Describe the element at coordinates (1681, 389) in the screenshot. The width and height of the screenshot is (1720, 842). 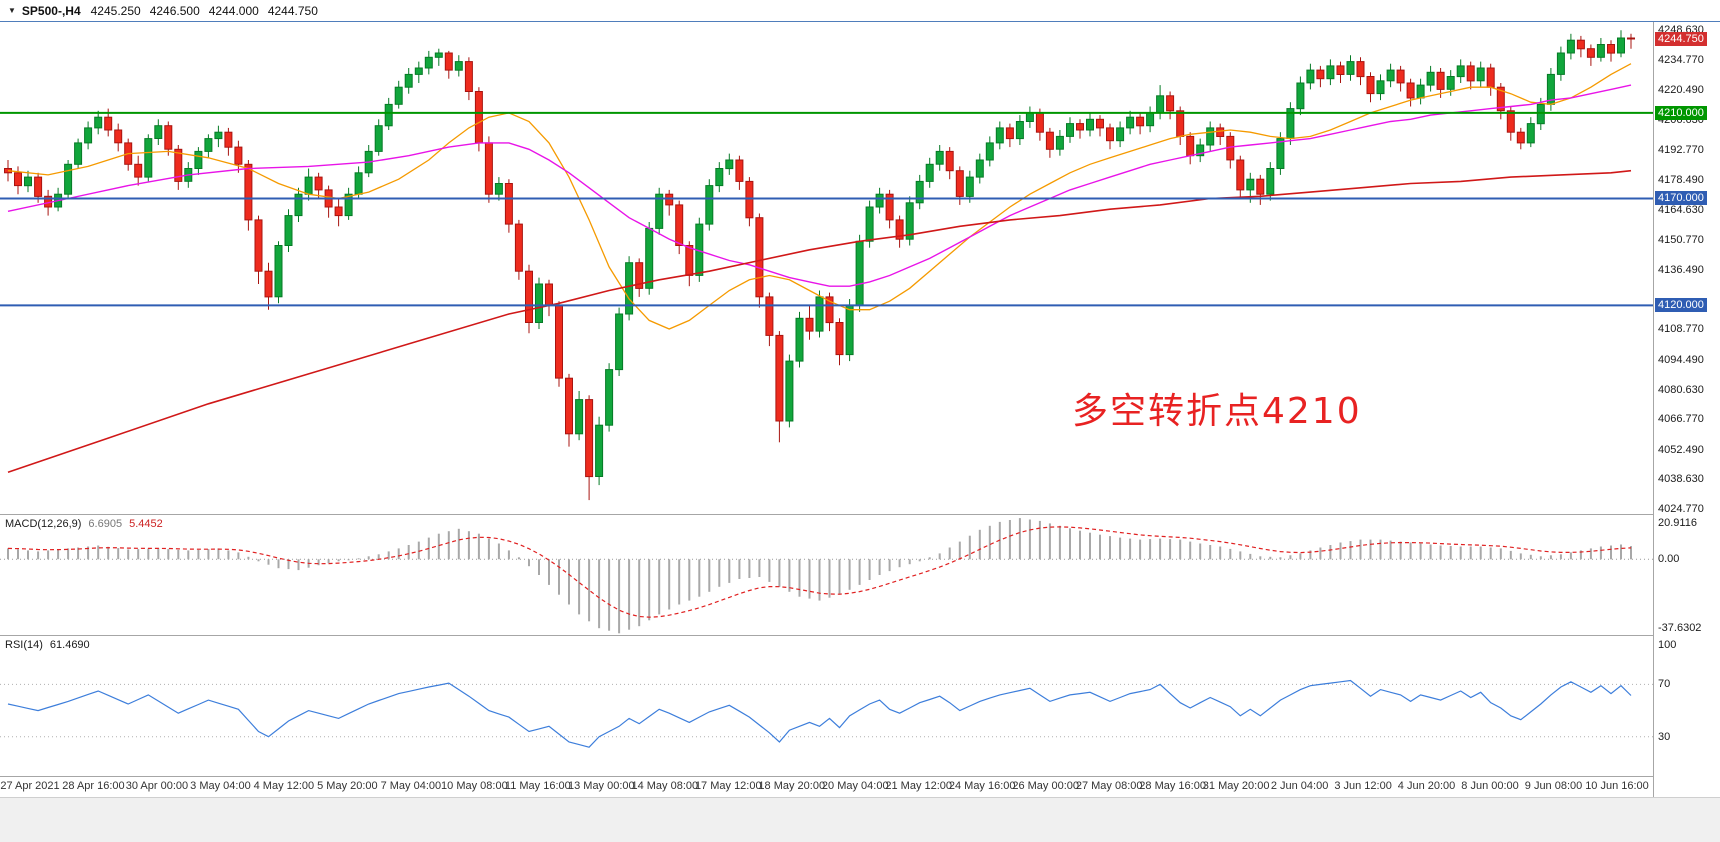
I see `price-axis-label: 4080.630` at that location.